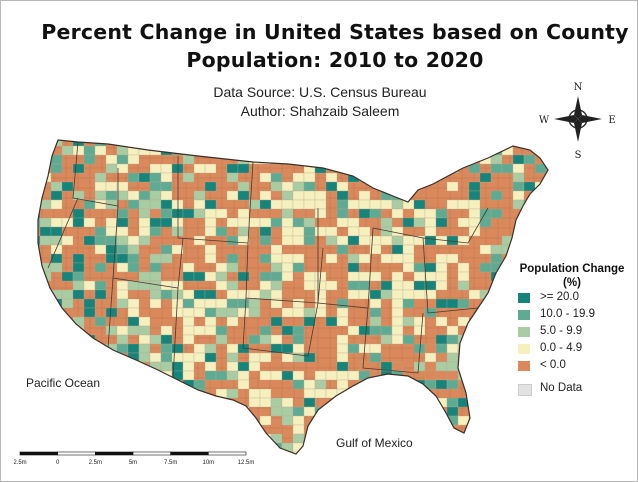 The image size is (638, 482). Describe the element at coordinates (544, 120) in the screenshot. I see `compass-w: W` at that location.